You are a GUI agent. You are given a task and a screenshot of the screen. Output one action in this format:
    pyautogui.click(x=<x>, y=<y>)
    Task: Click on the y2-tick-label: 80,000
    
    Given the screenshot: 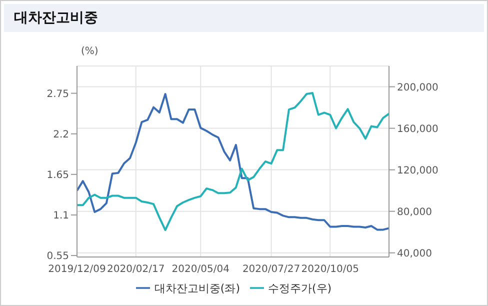 What is the action you would take?
    pyautogui.click(x=414, y=212)
    